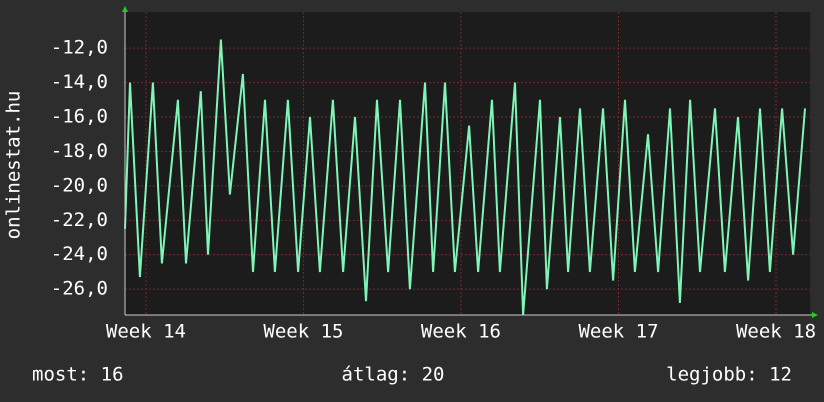 The image size is (824, 402). I want to click on y-tick-label: -26,0, so click(79, 289).